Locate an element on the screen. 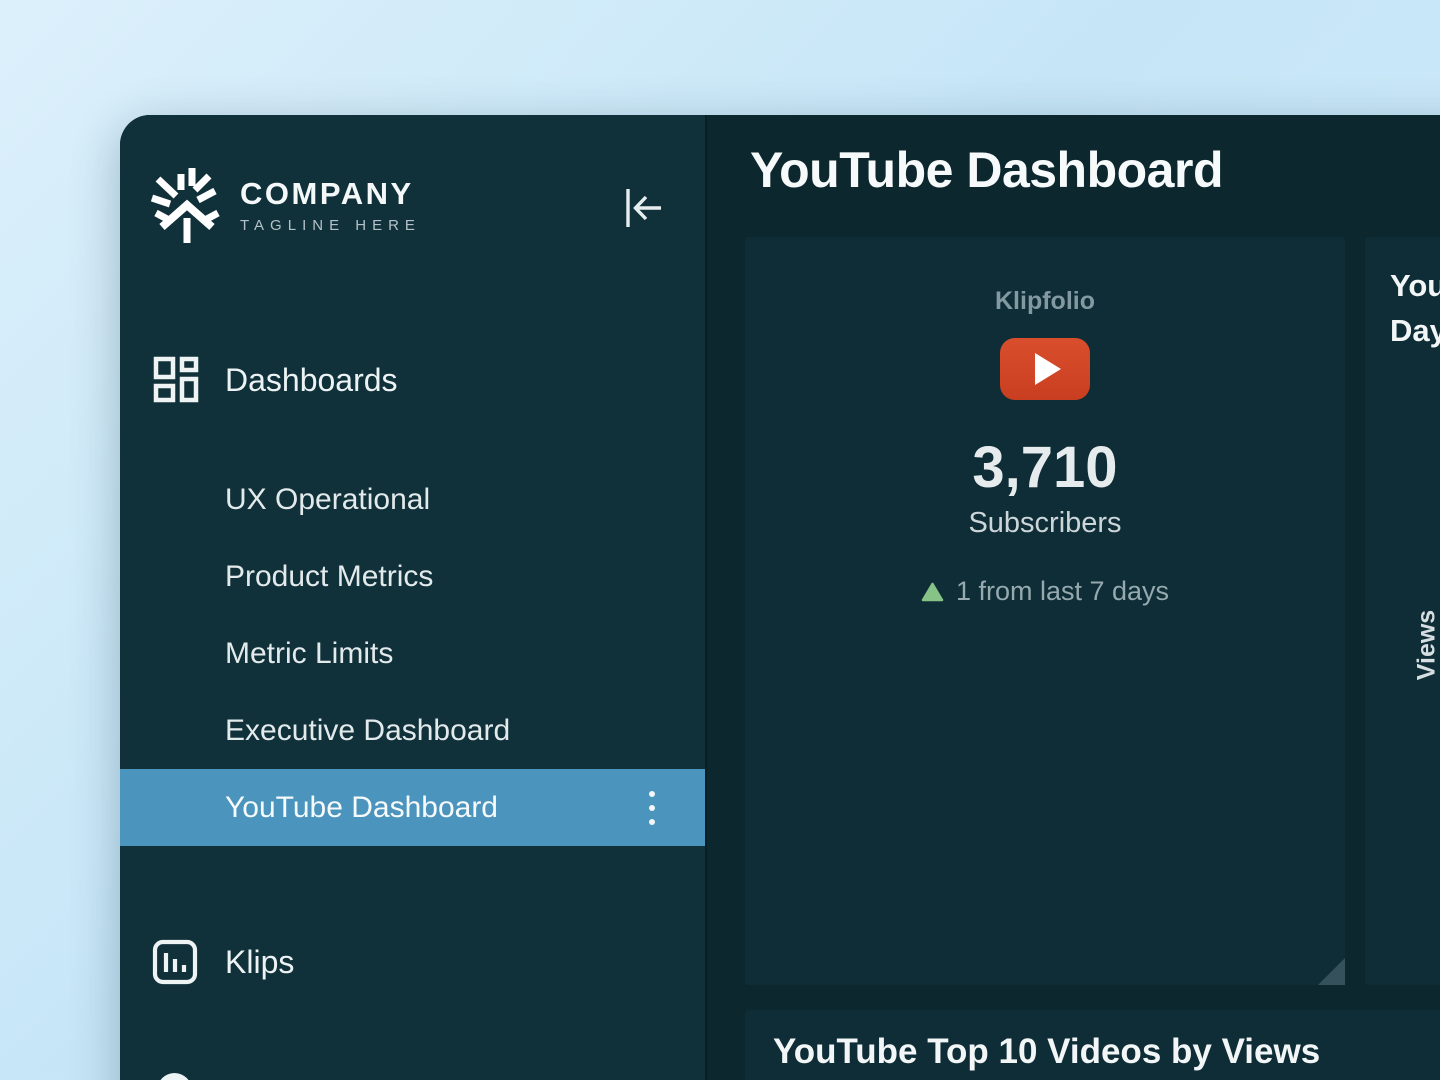 The height and width of the screenshot is (1080, 1440). brand-logo: COMPANY TAGLINE HERE is located at coordinates (285, 205).